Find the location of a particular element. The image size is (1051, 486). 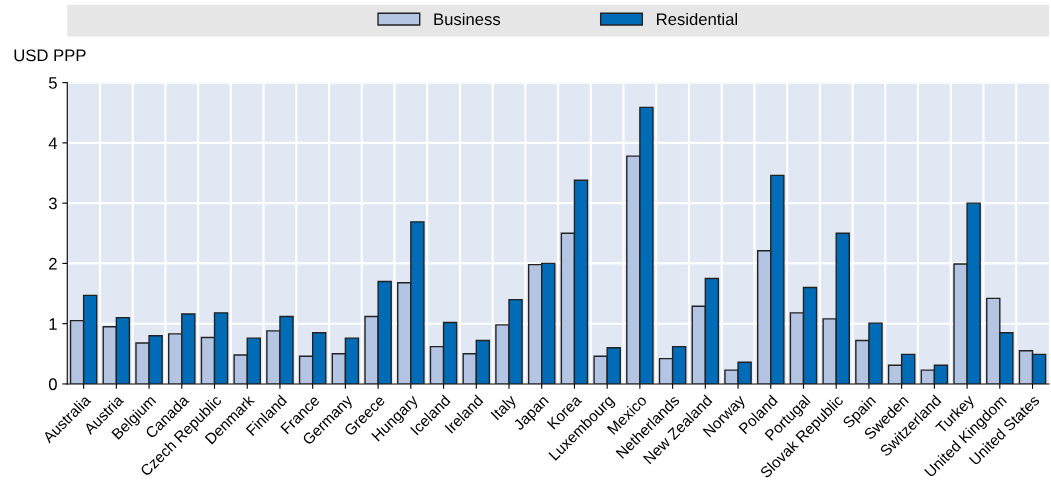

y-tick-label: 3 is located at coordinates (52, 203).